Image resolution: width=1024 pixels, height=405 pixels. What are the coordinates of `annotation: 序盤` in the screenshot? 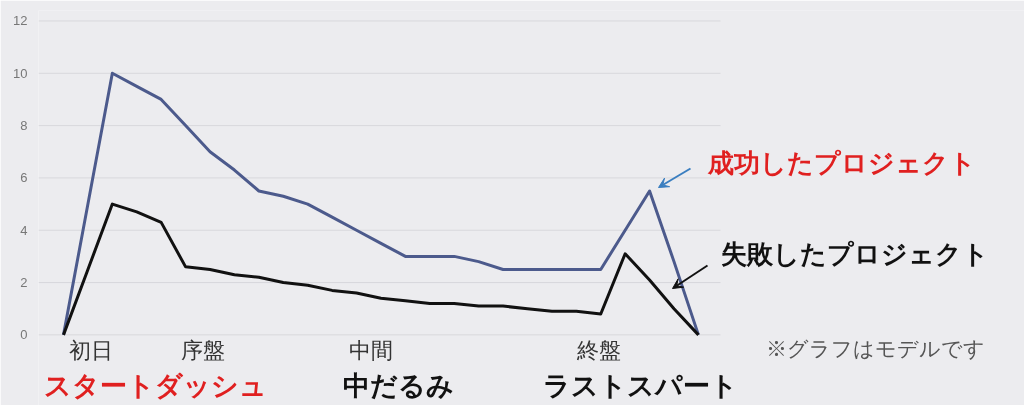 It's located at (202, 350).